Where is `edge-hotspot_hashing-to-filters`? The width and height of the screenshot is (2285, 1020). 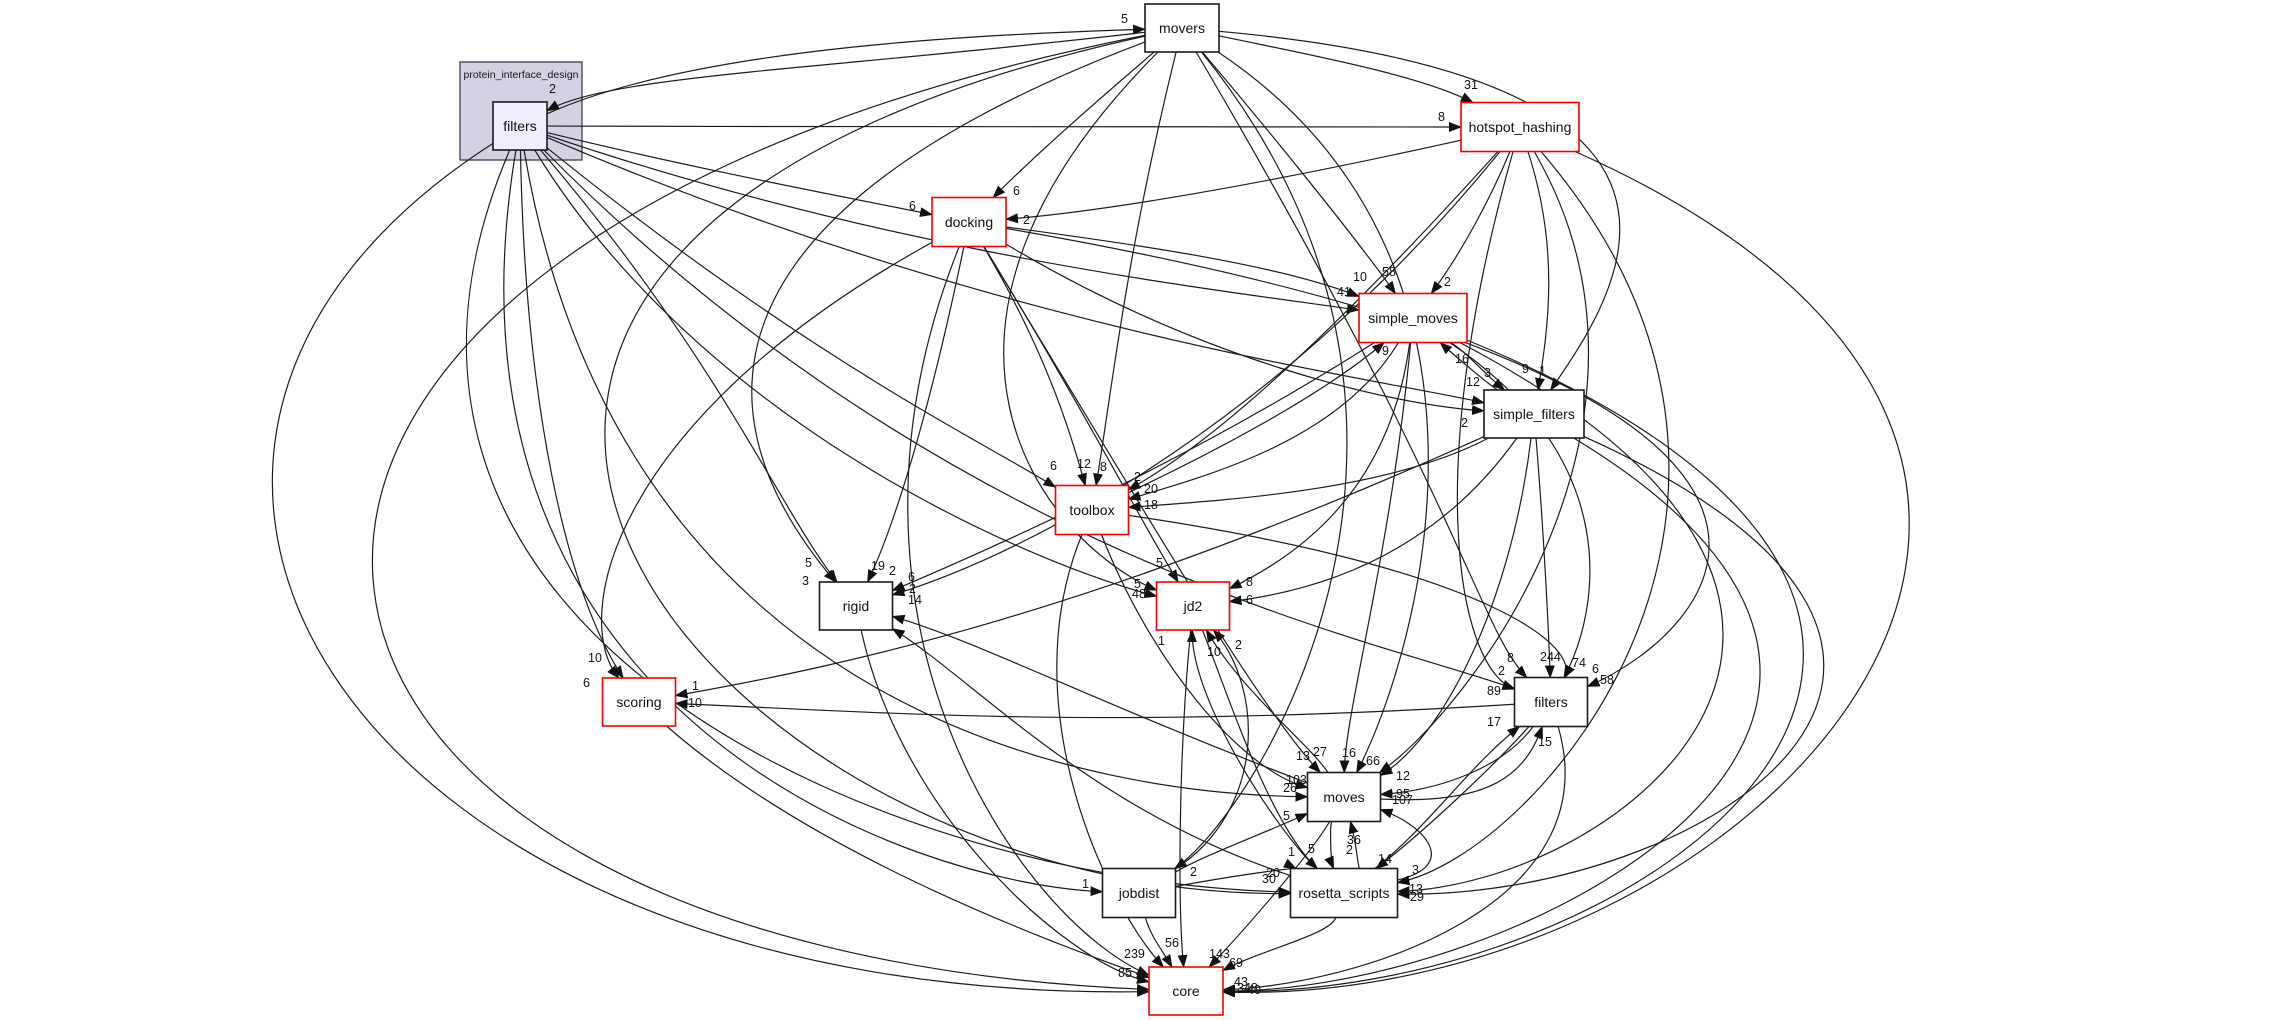
edge-hotspot_hashing-to-filters is located at coordinates (1486, 420).